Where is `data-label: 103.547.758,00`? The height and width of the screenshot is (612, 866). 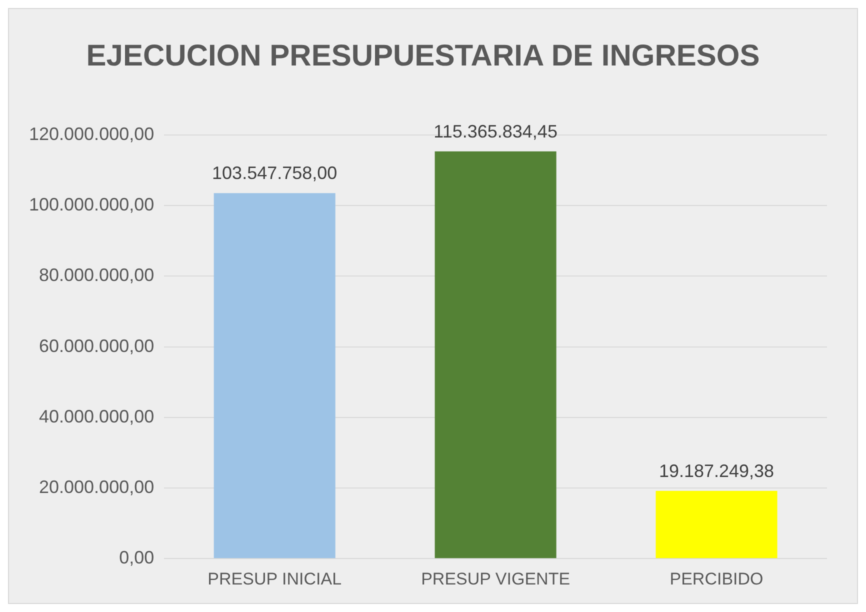 data-label: 103.547.758,00 is located at coordinates (275, 173).